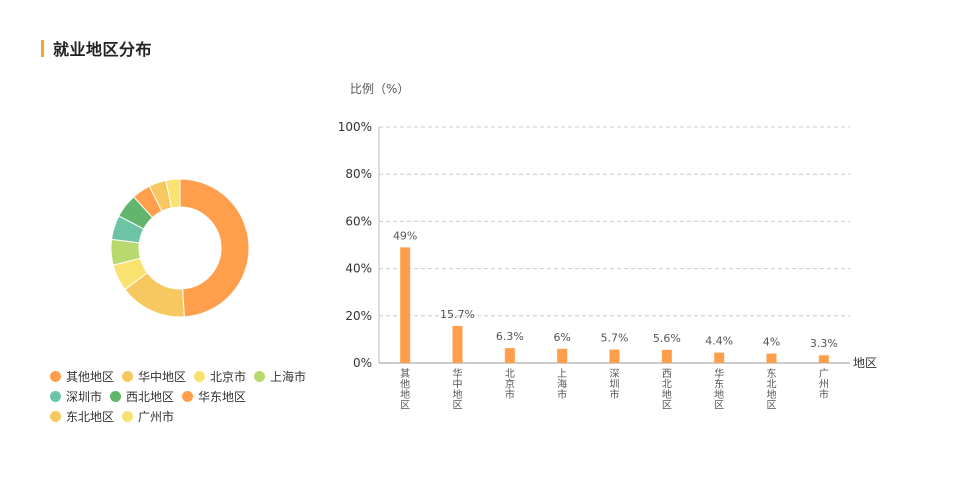  I want to click on legend-item: 广州市, so click(148, 416).